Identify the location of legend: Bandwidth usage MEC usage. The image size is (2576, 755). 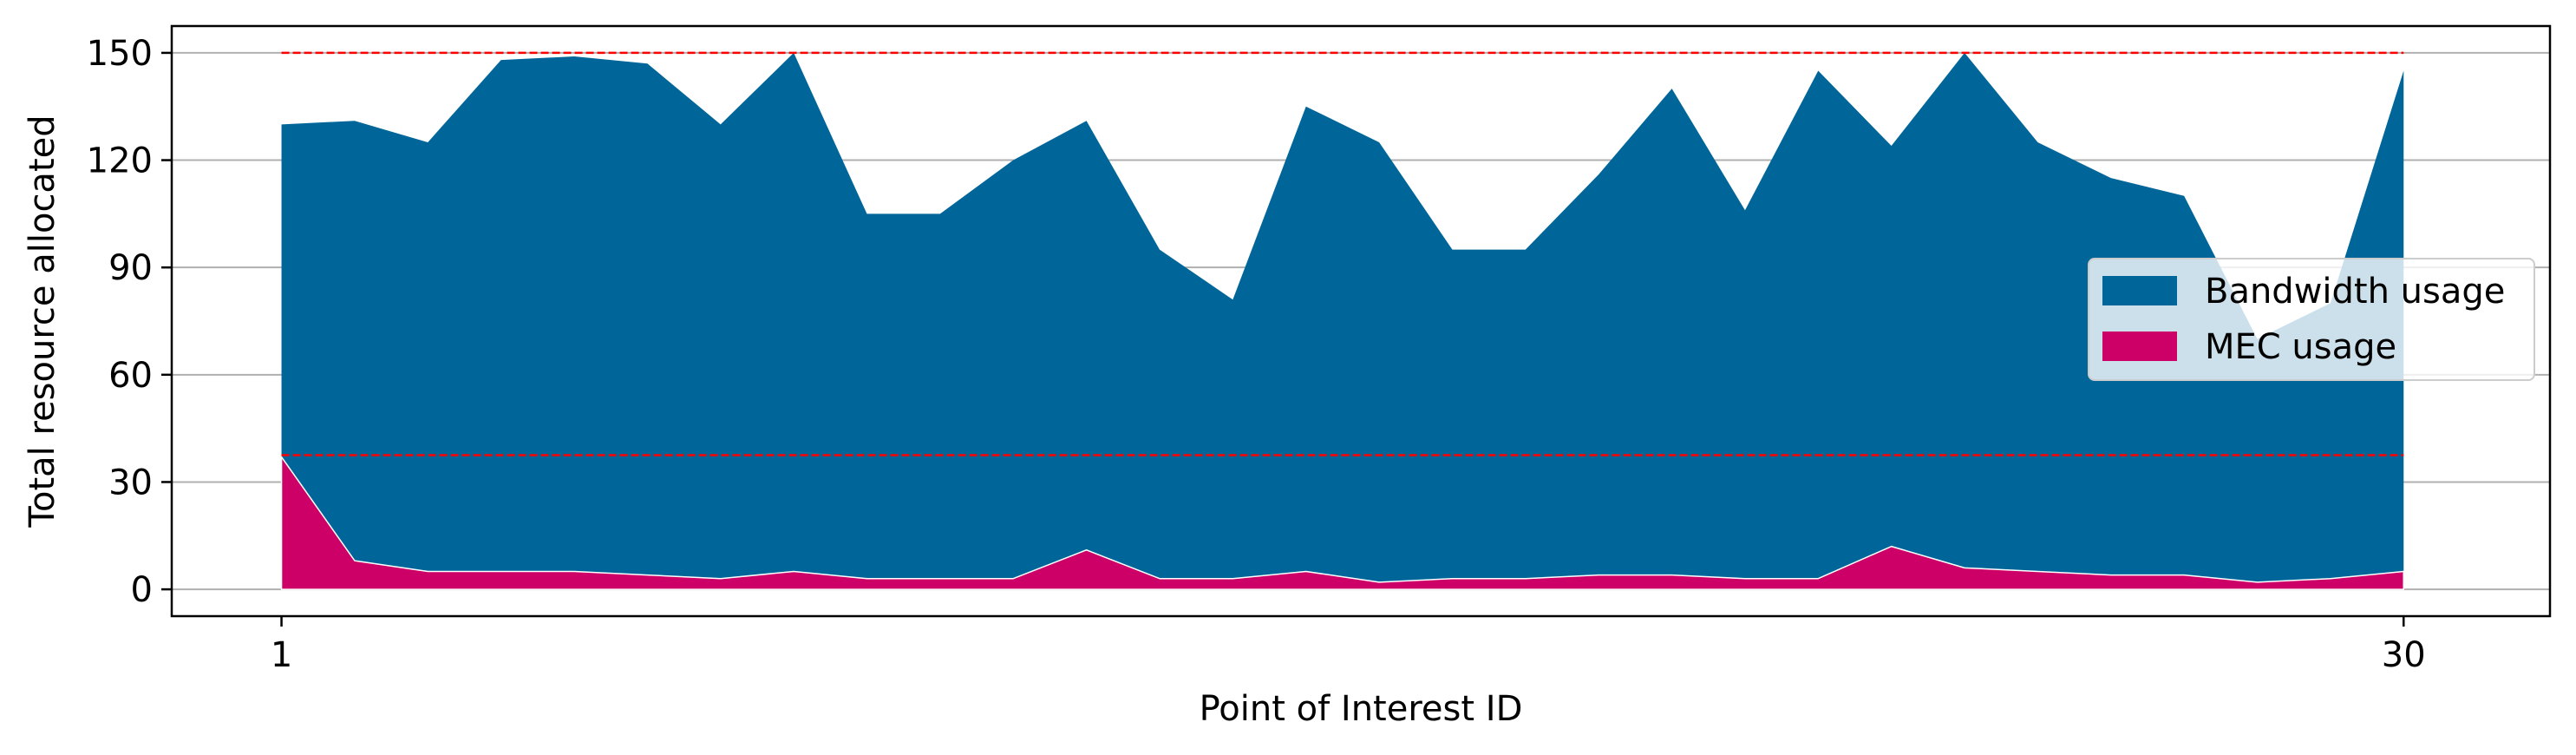
(2311, 319).